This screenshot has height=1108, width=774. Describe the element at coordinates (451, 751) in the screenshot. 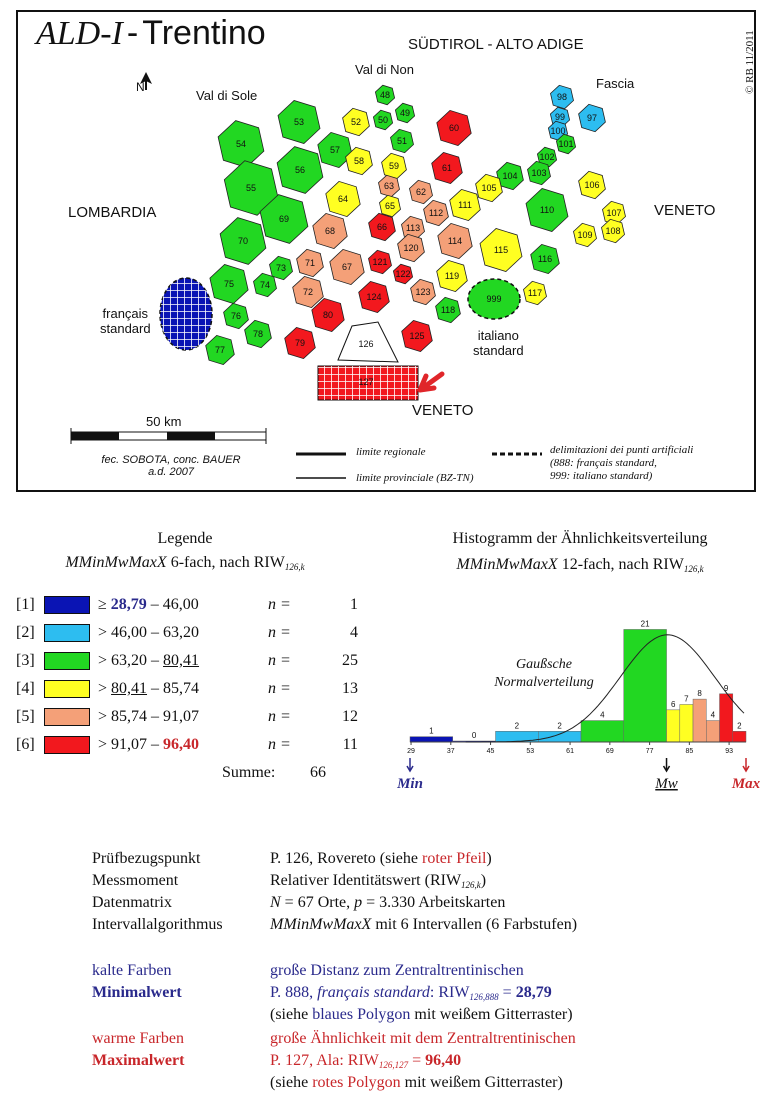

I see `histogram-tick-label: 37` at that location.